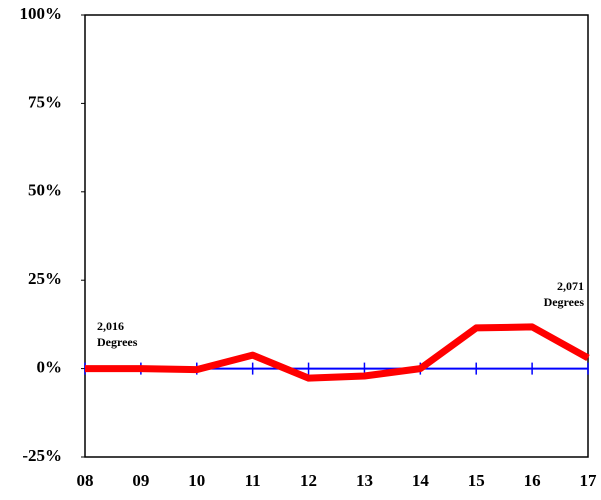 The width and height of the screenshot is (601, 500). What do you see at coordinates (364, 480) in the screenshot?
I see `x-tick-label: 13` at bounding box center [364, 480].